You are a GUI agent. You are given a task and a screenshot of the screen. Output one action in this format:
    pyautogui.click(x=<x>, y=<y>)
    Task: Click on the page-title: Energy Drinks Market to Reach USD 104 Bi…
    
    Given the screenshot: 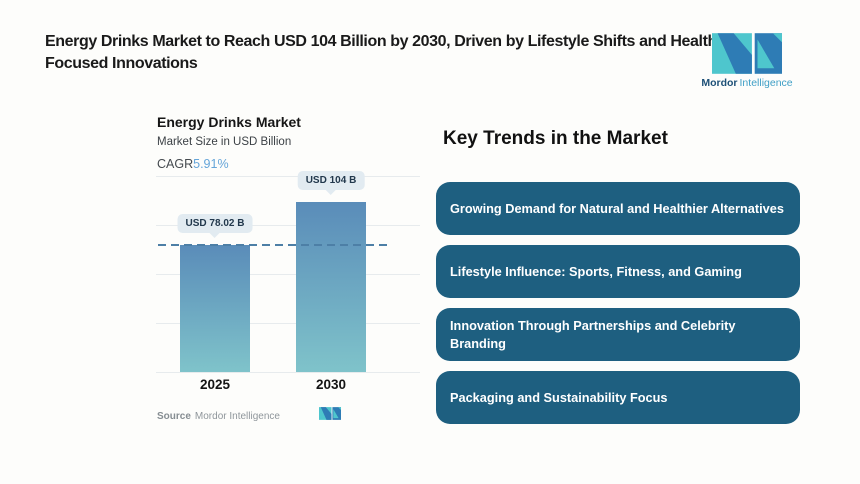 What is the action you would take?
    pyautogui.click(x=383, y=52)
    